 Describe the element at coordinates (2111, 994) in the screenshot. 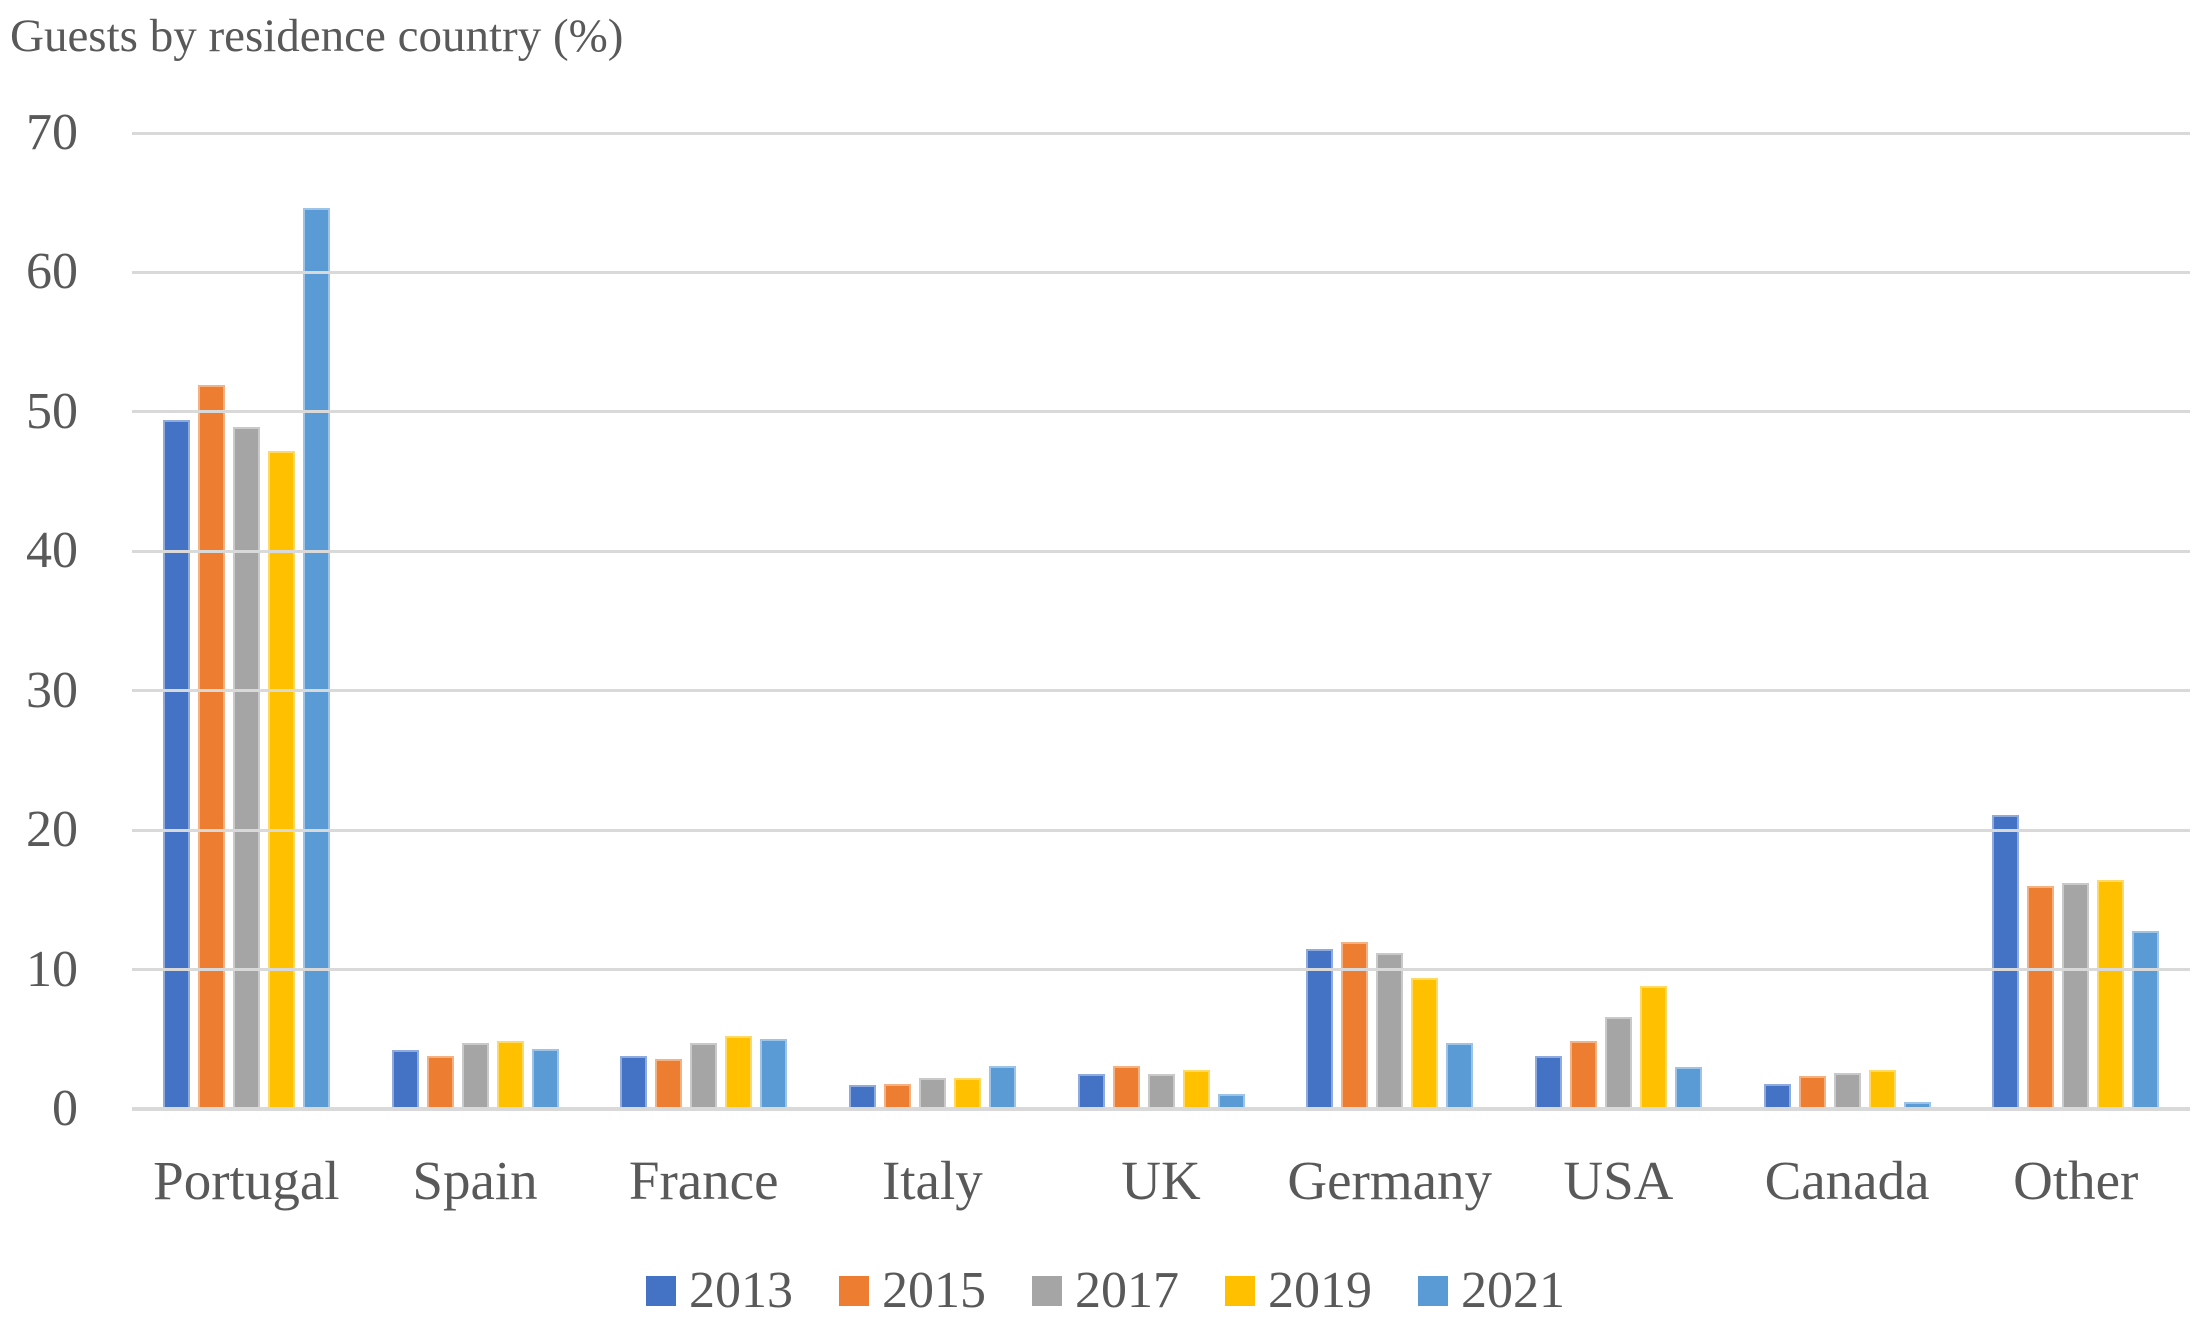

I see `bar-other-2019` at that location.